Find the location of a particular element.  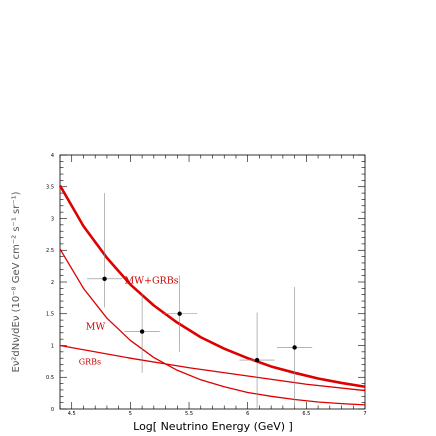

x-tick-label: 4.5 is located at coordinates (72, 414).